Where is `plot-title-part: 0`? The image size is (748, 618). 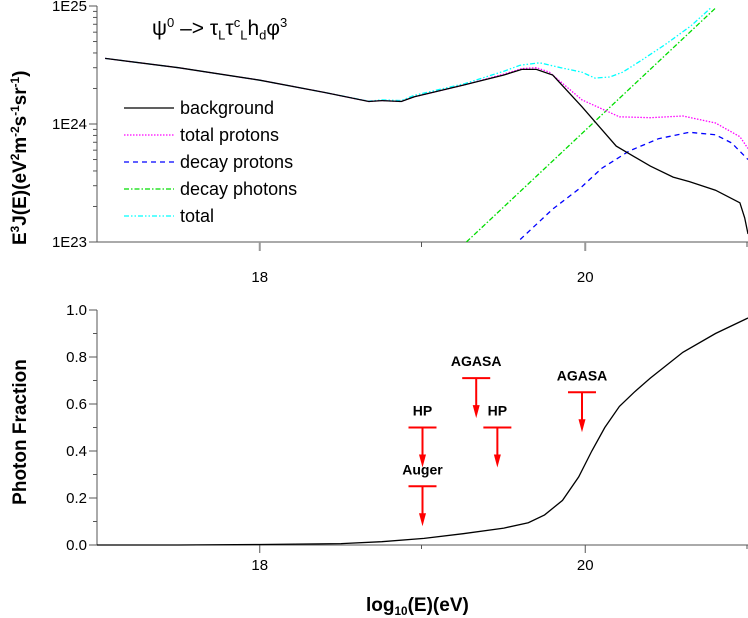
plot-title-part: 0 is located at coordinates (170, 22).